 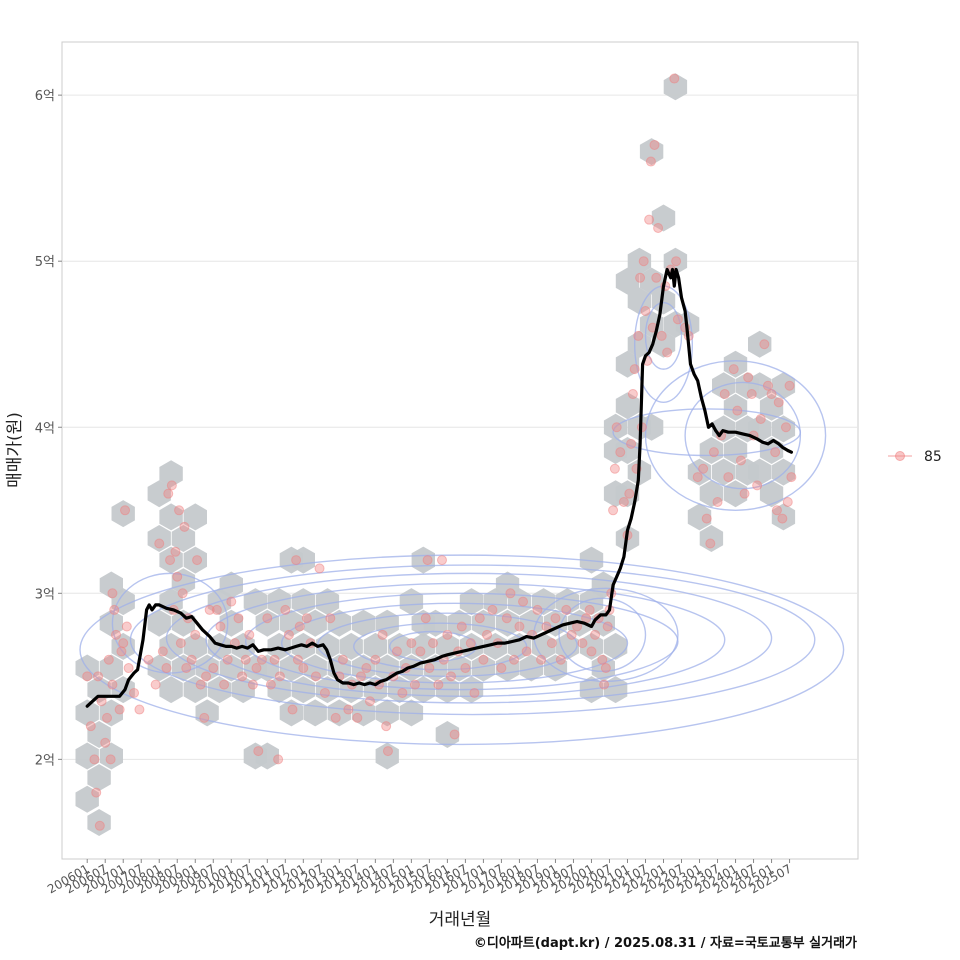 I want to click on y-tick-label: 6억, so click(x=45, y=96).